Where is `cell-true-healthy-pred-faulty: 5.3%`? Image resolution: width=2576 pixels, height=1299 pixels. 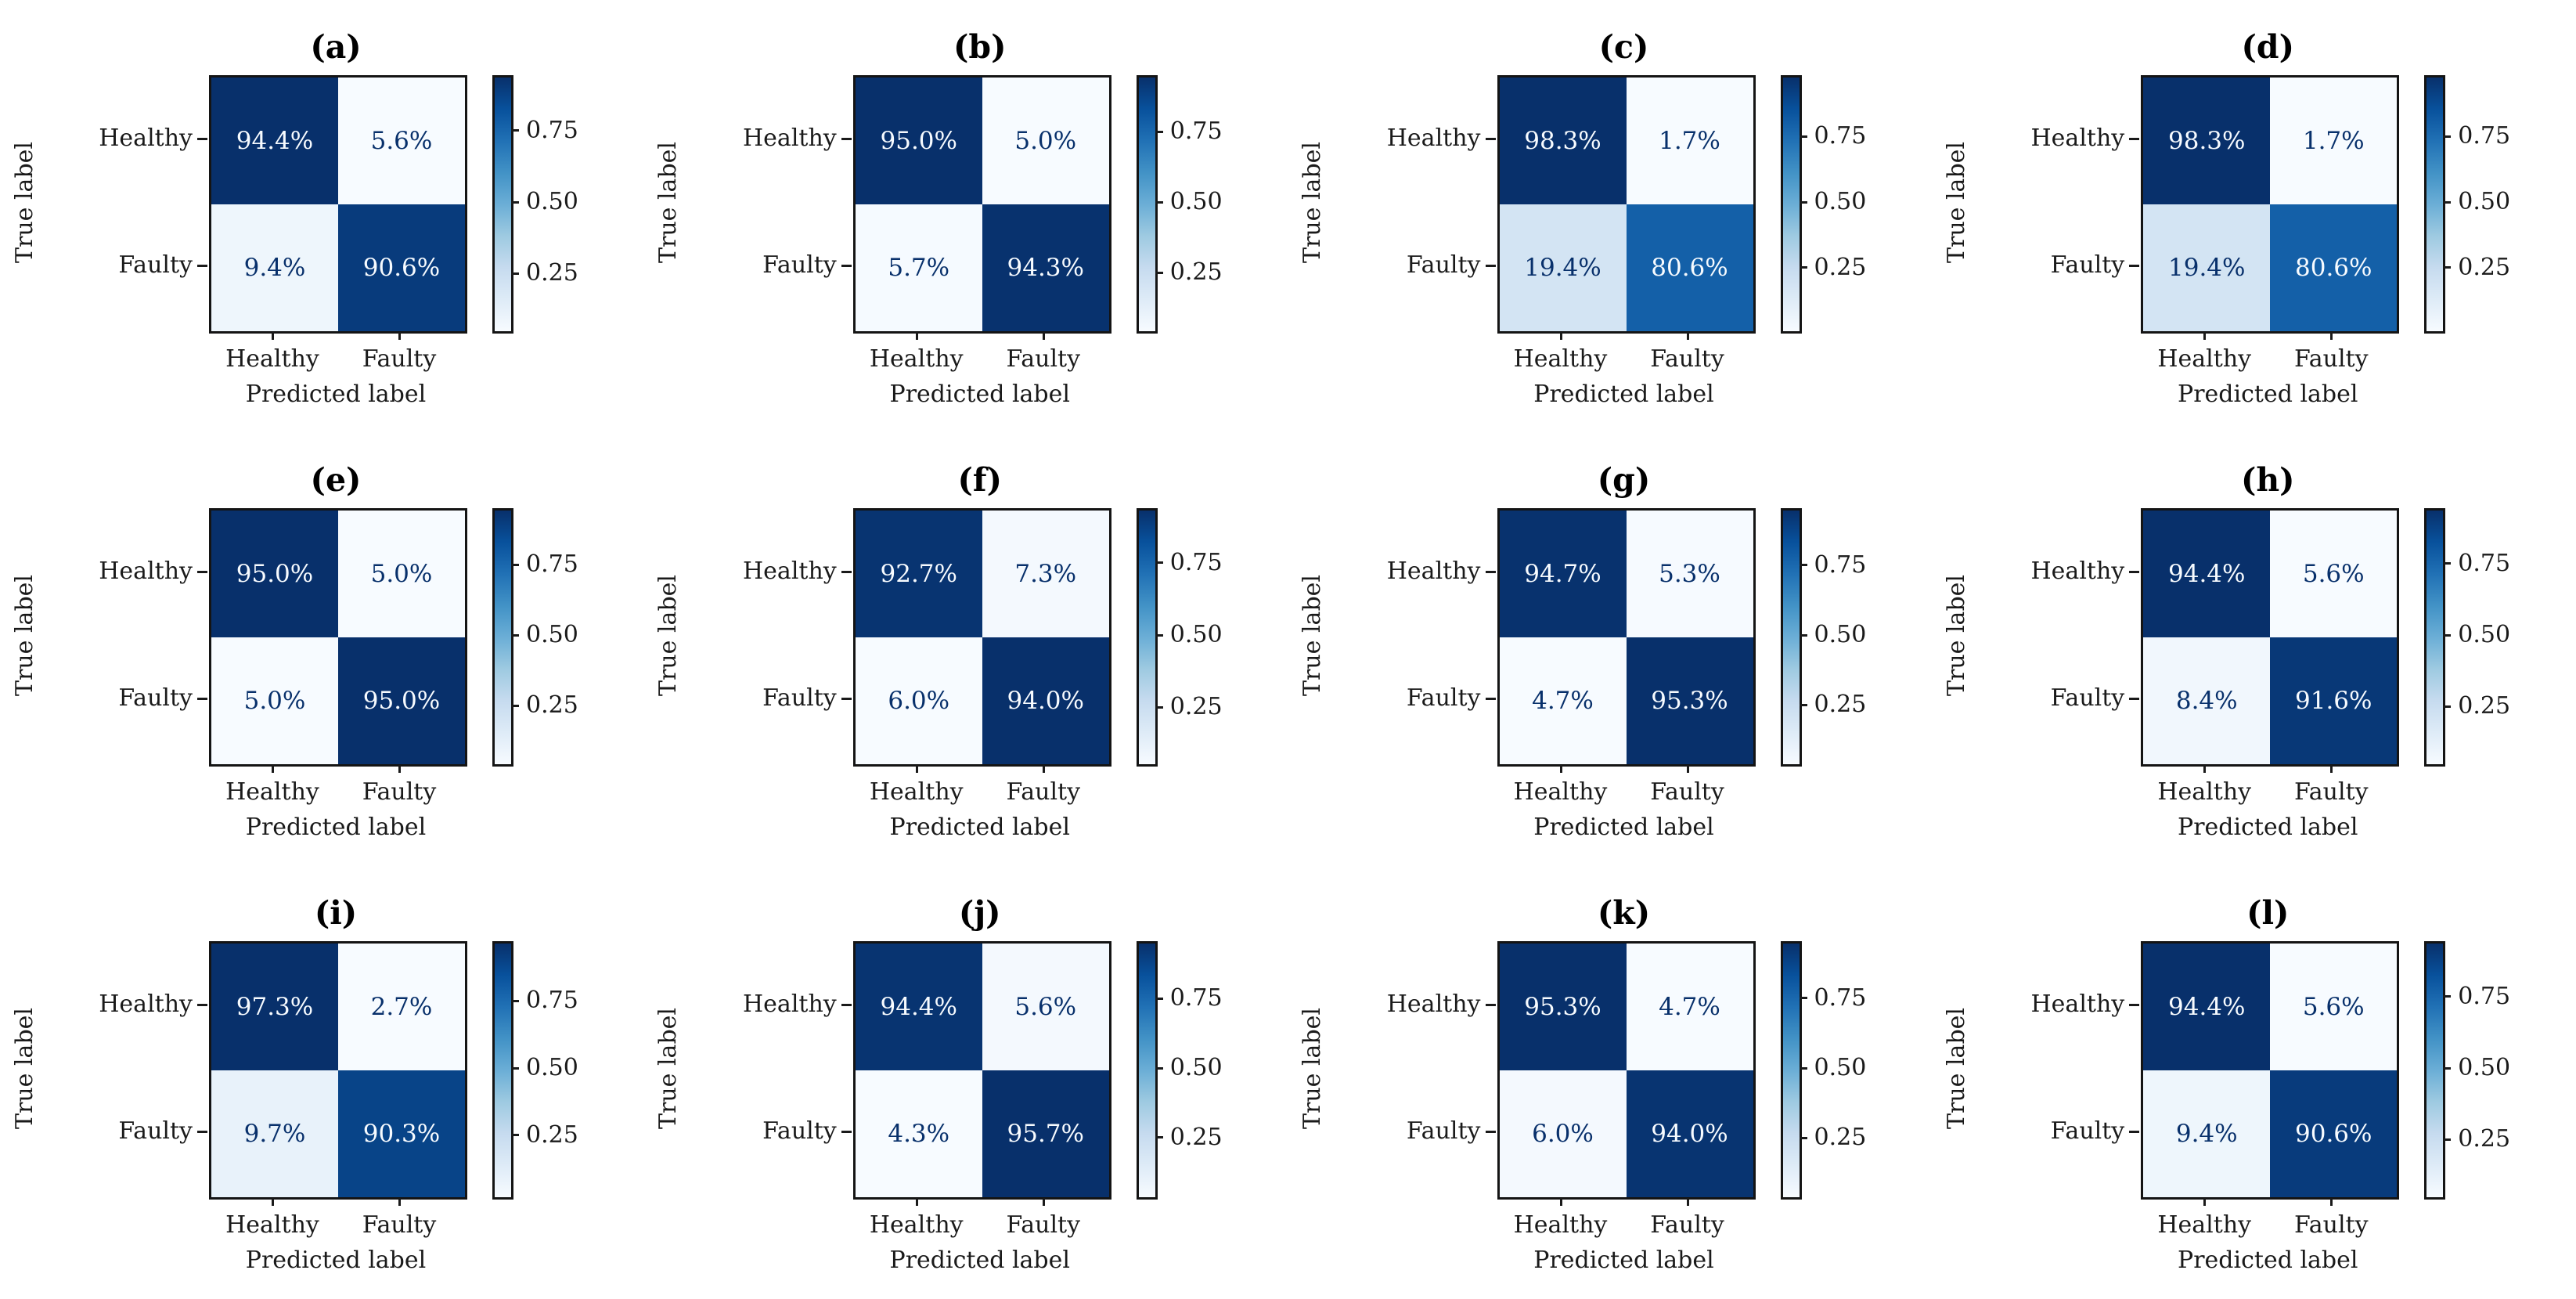
cell-true-healthy-pred-faulty: 5.3% is located at coordinates (1689, 574).